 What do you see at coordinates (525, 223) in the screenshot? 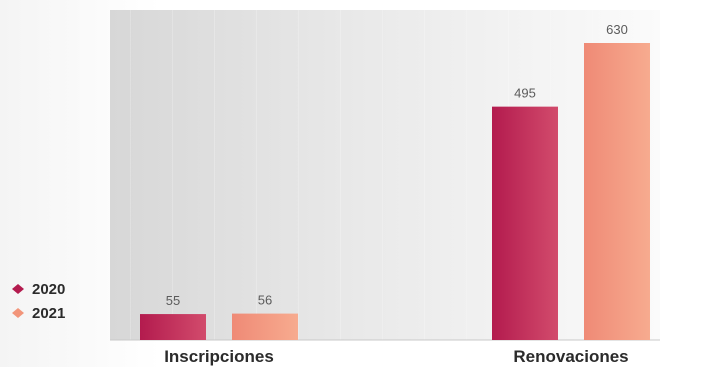
I see `bar-renovaciones-2020` at bounding box center [525, 223].